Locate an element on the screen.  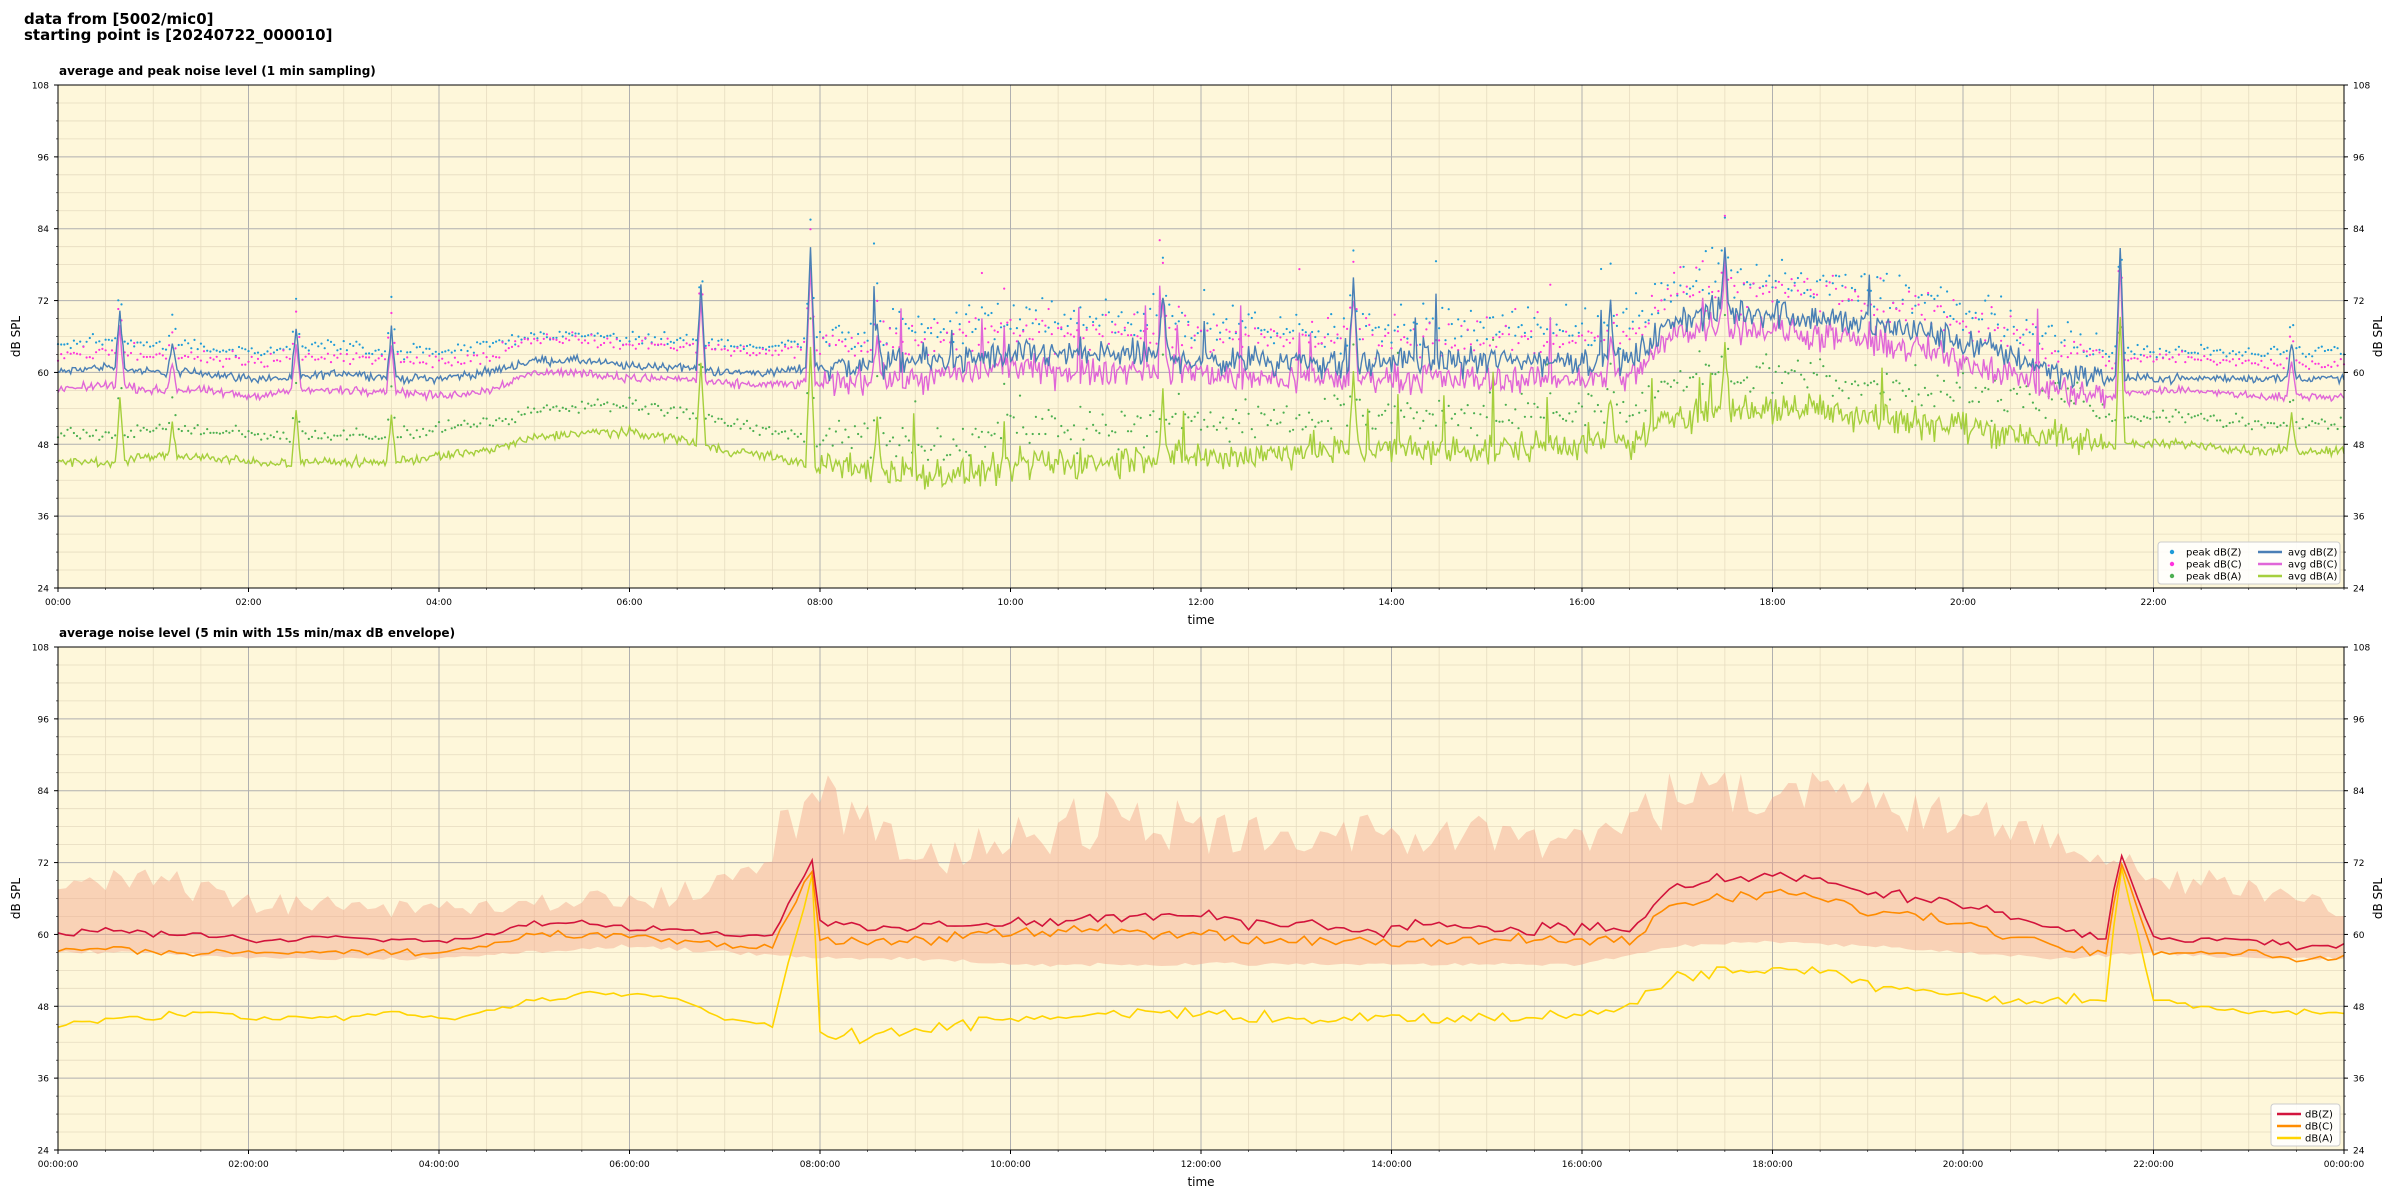
x-tick-label: 04:00:00 is located at coordinates (439, 1165).